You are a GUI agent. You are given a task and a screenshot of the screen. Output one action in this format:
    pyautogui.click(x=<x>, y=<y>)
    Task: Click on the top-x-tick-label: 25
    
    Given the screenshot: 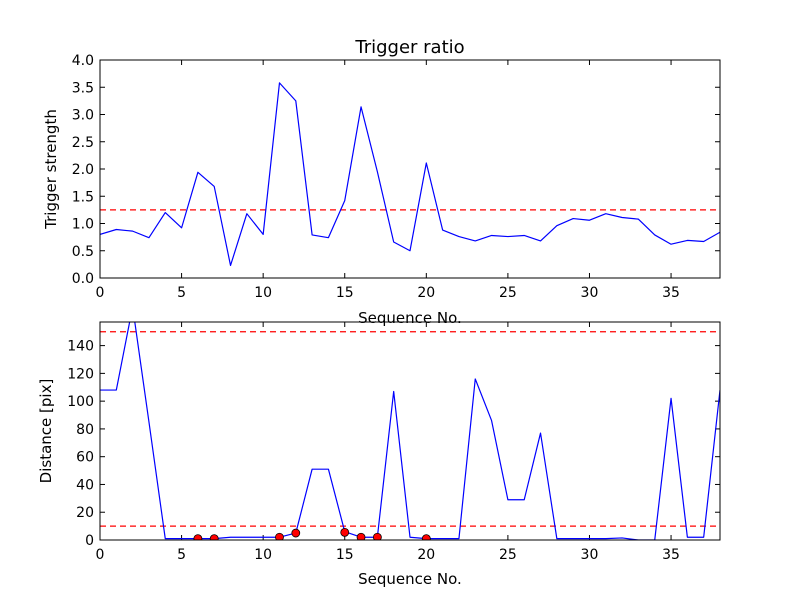 What is the action you would take?
    pyautogui.click(x=508, y=293)
    